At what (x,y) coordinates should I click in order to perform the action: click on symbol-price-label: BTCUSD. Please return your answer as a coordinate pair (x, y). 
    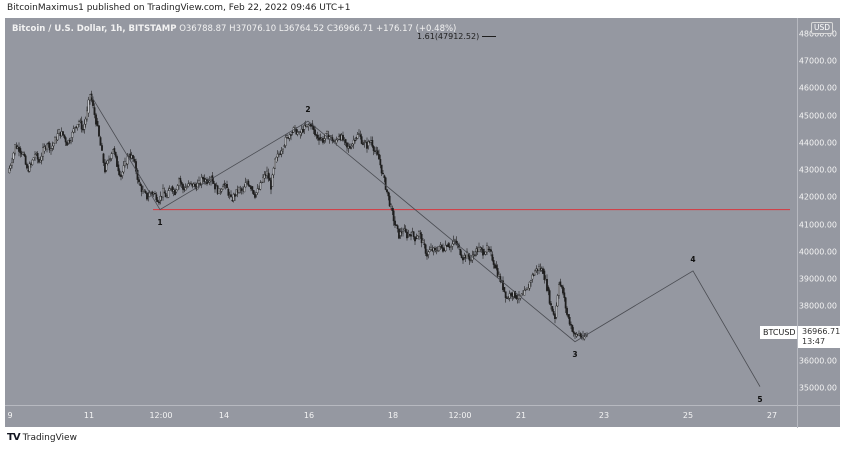
    Looking at the image, I should click on (779, 332).